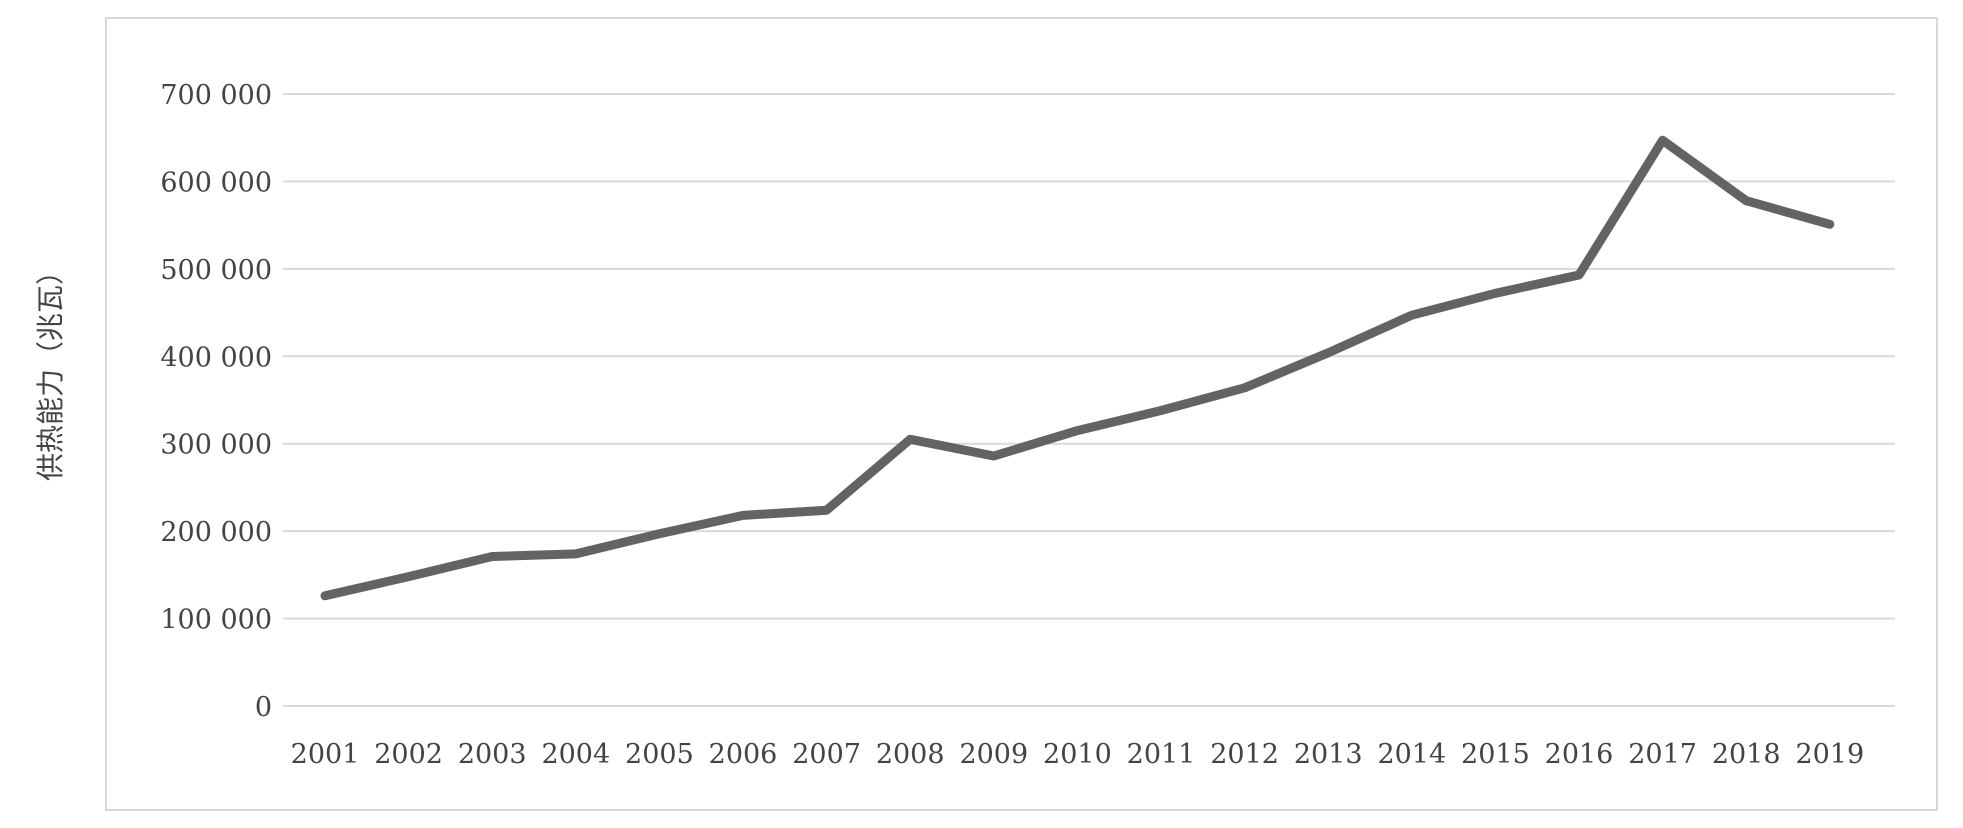  I want to click on x-tick-label: 2014, so click(1411, 754).